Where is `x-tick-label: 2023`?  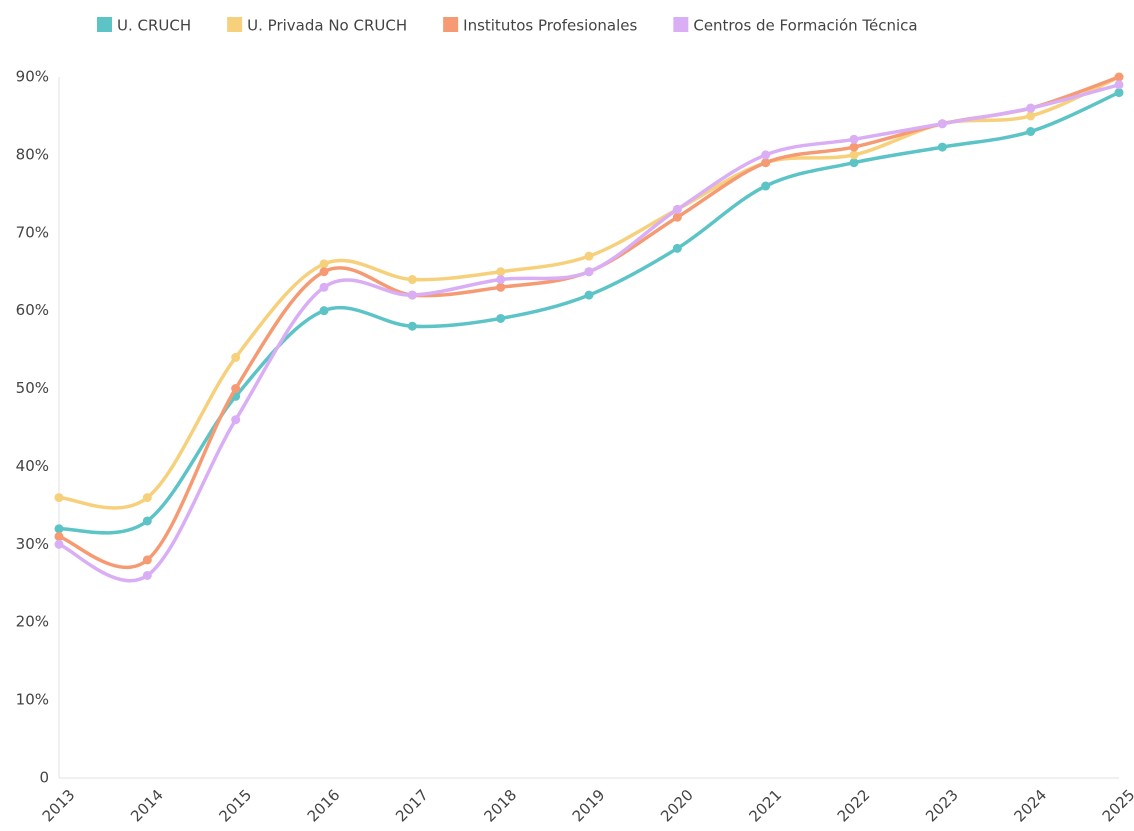
x-tick-label: 2023 is located at coordinates (942, 806).